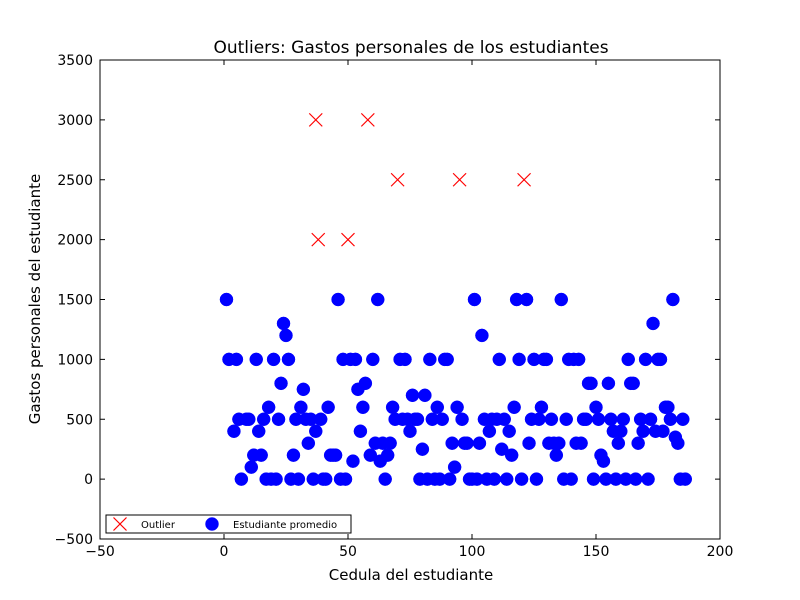  What do you see at coordinates (75, 301) in the screenshot?
I see `y-tick-label: 1500` at bounding box center [75, 301].